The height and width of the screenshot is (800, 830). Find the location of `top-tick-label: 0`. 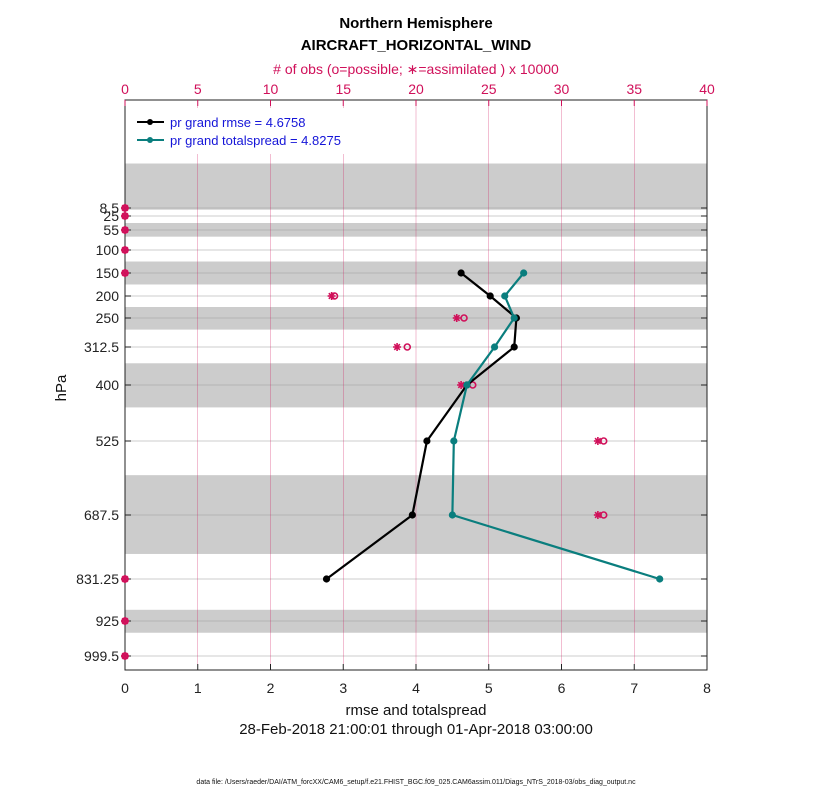

top-tick-label: 0 is located at coordinates (125, 89).